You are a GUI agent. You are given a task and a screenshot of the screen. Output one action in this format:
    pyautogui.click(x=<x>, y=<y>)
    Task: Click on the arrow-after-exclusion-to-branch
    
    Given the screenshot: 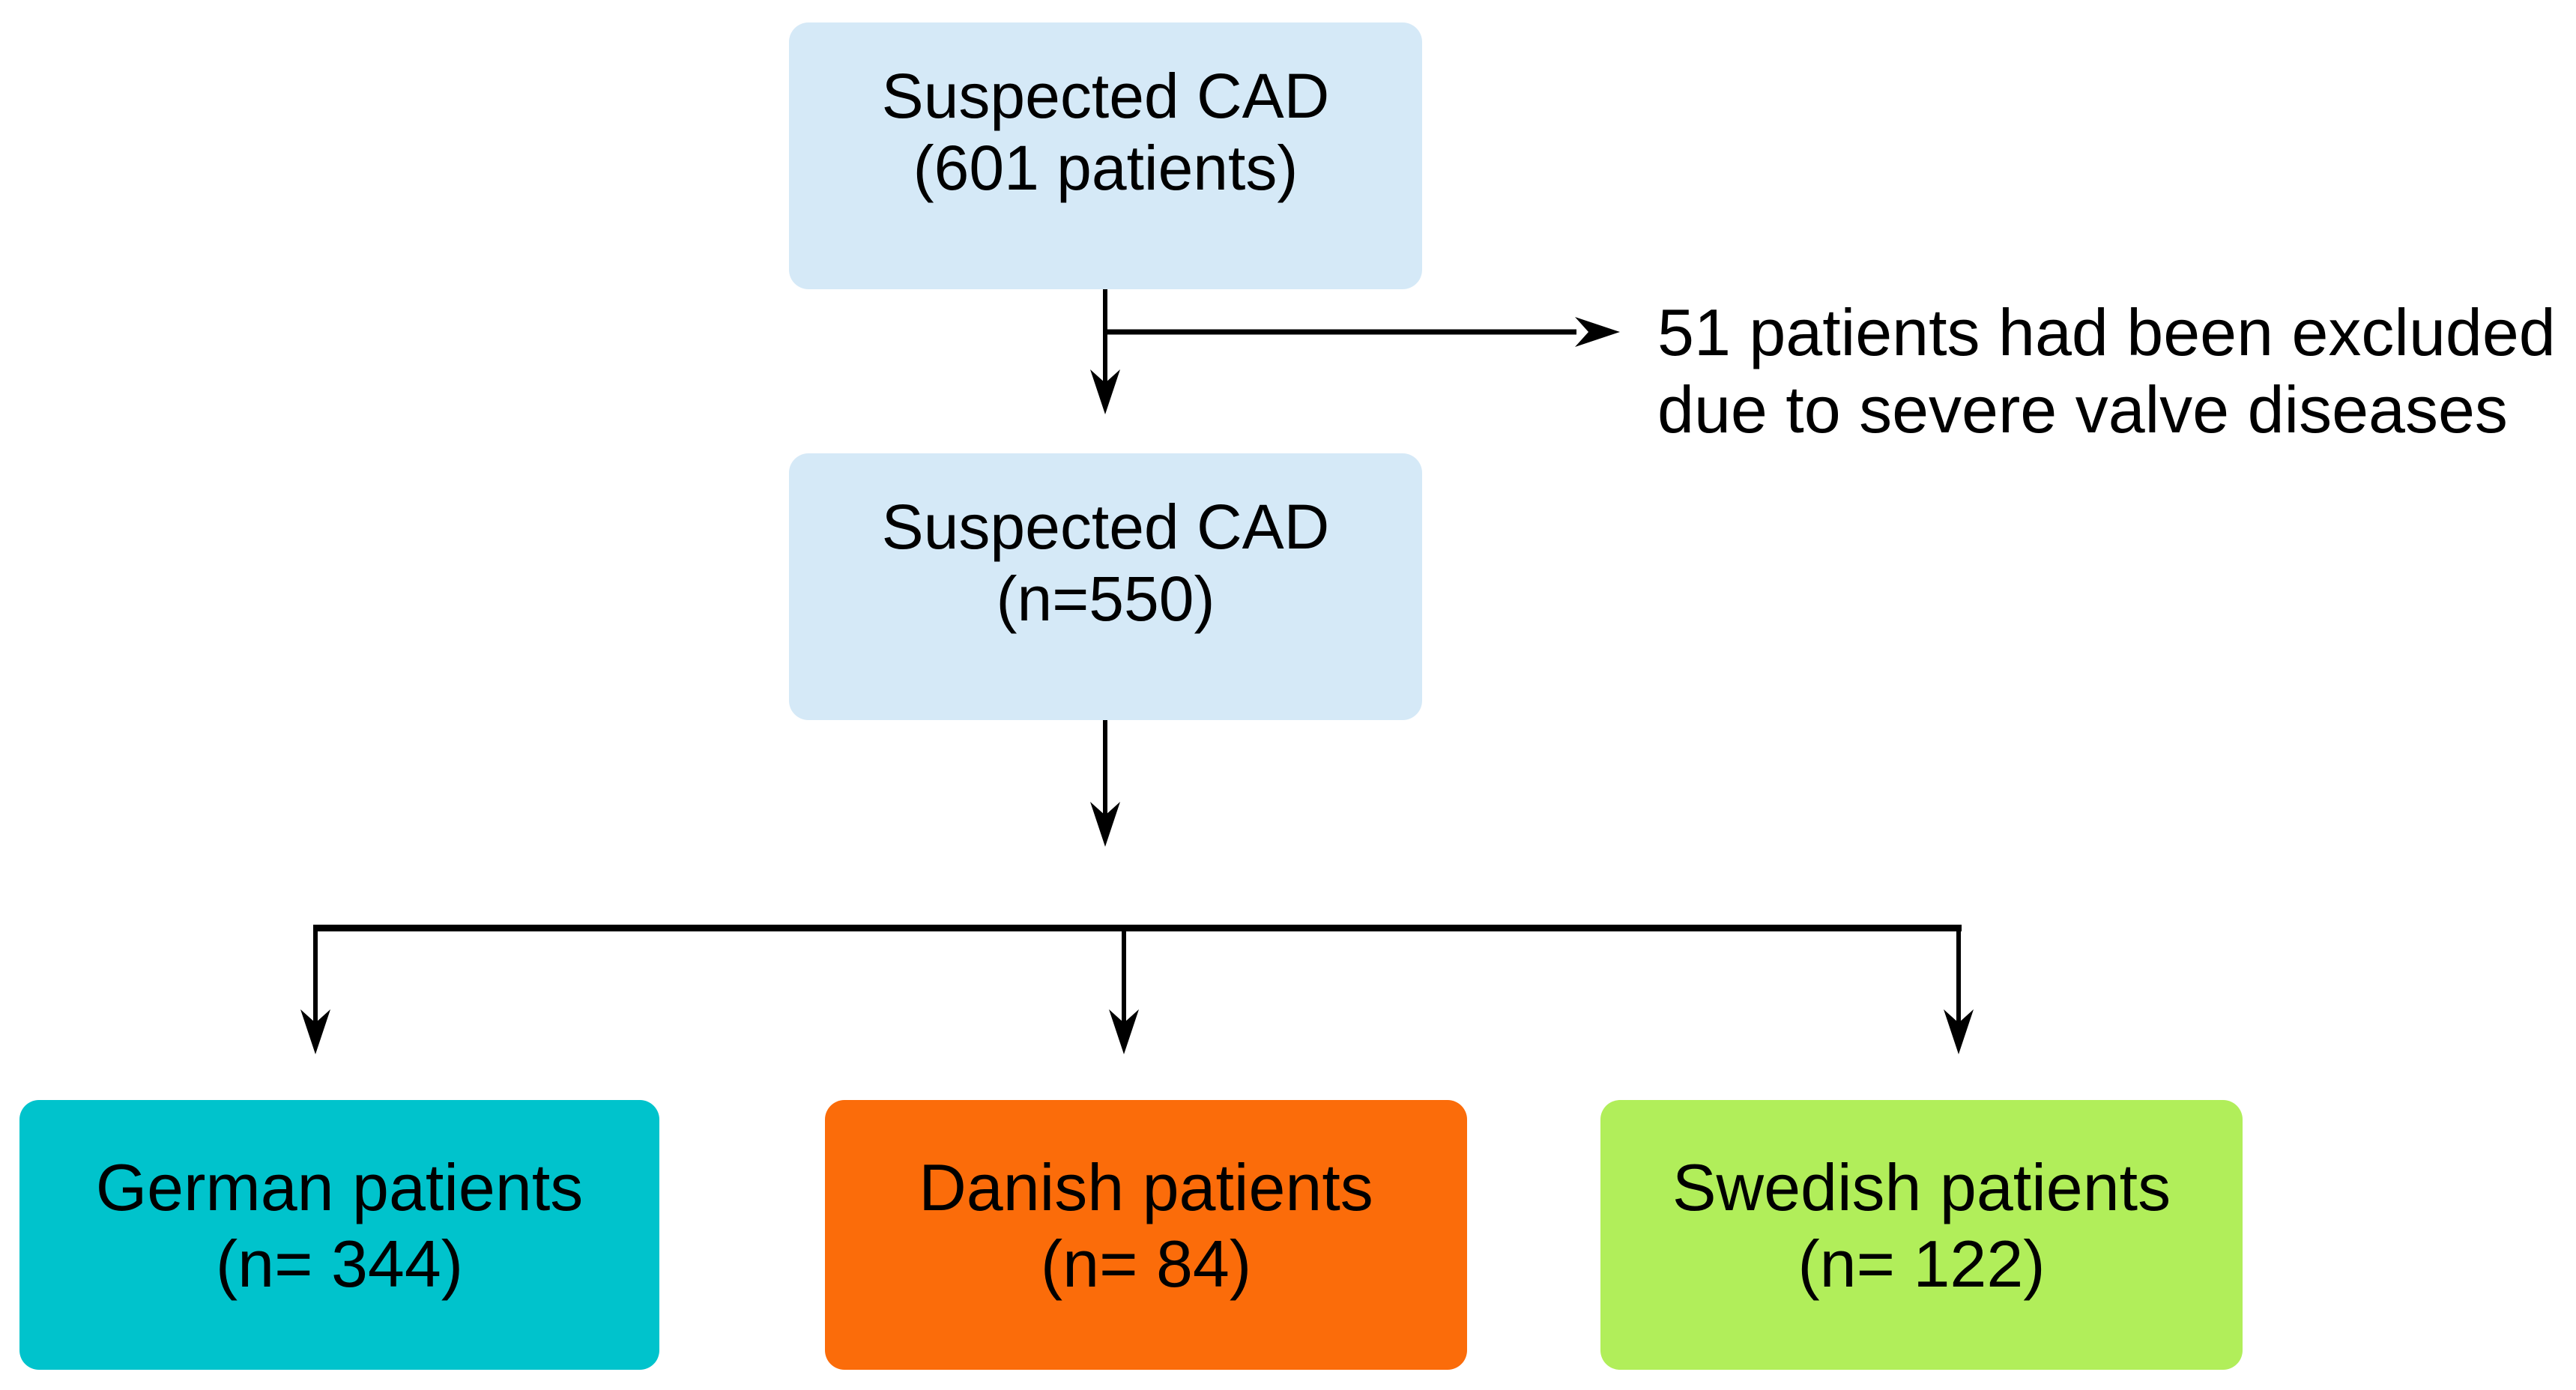 What is the action you would take?
    pyautogui.click(x=1105, y=783)
    